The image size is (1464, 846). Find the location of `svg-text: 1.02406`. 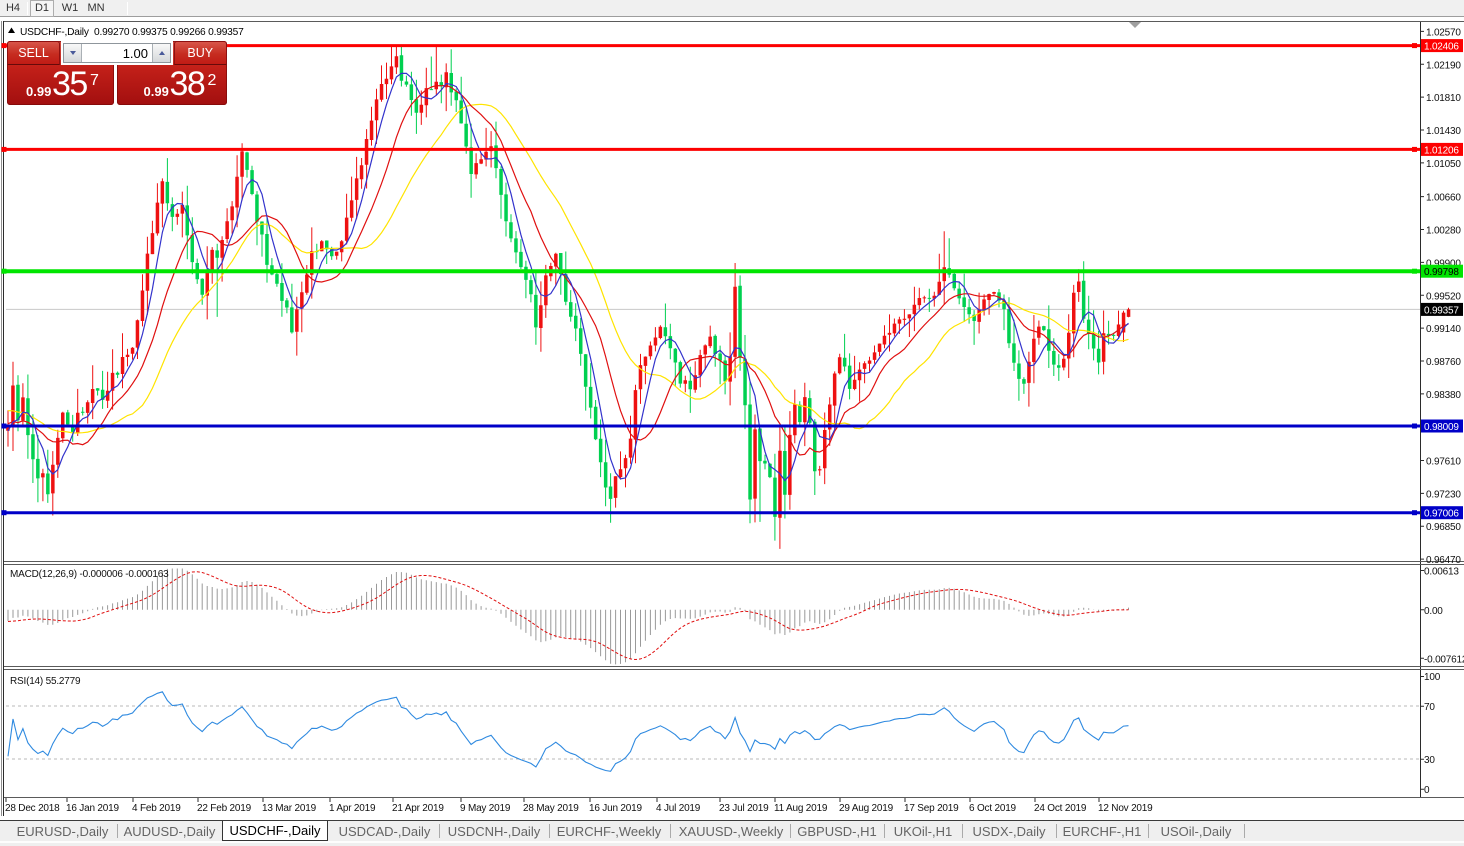

svg-text: 1.02406 is located at coordinates (1441, 47).